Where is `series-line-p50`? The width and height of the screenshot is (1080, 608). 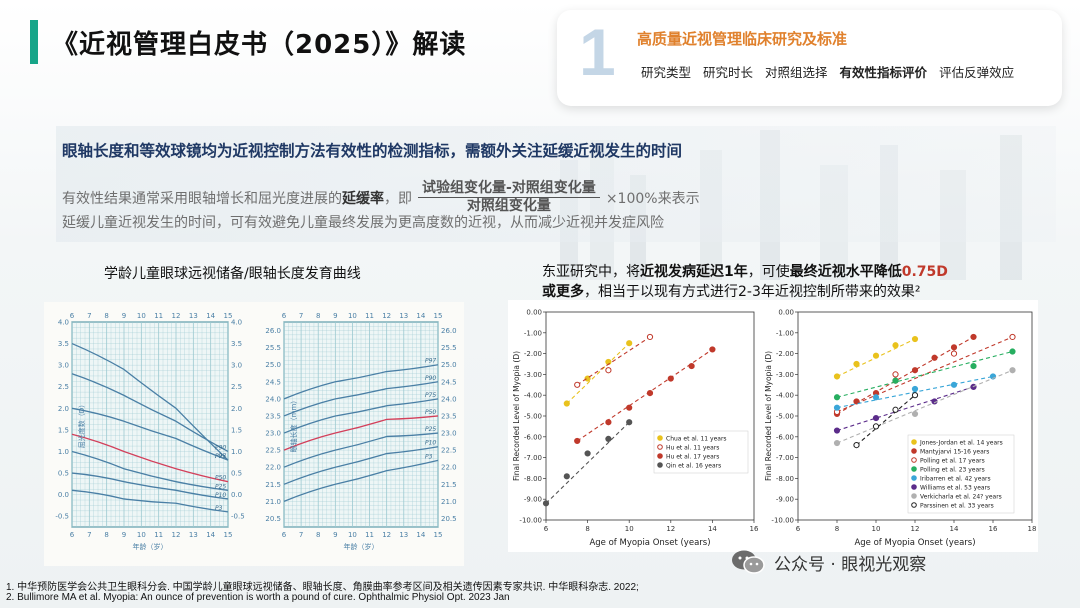
series-line-p50 is located at coordinates (150, 458).